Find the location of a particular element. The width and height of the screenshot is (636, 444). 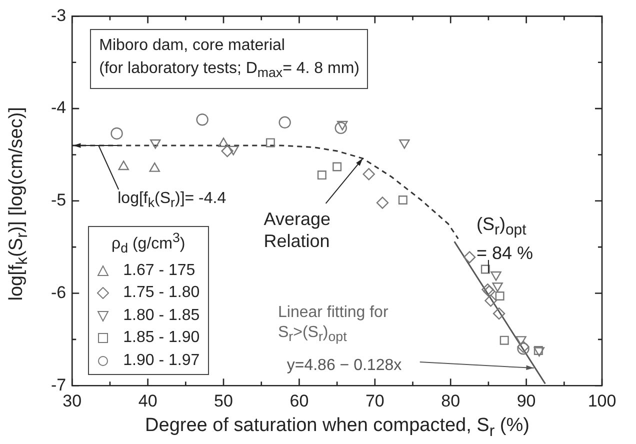

x-tick-label: 50 is located at coordinates (223, 400).